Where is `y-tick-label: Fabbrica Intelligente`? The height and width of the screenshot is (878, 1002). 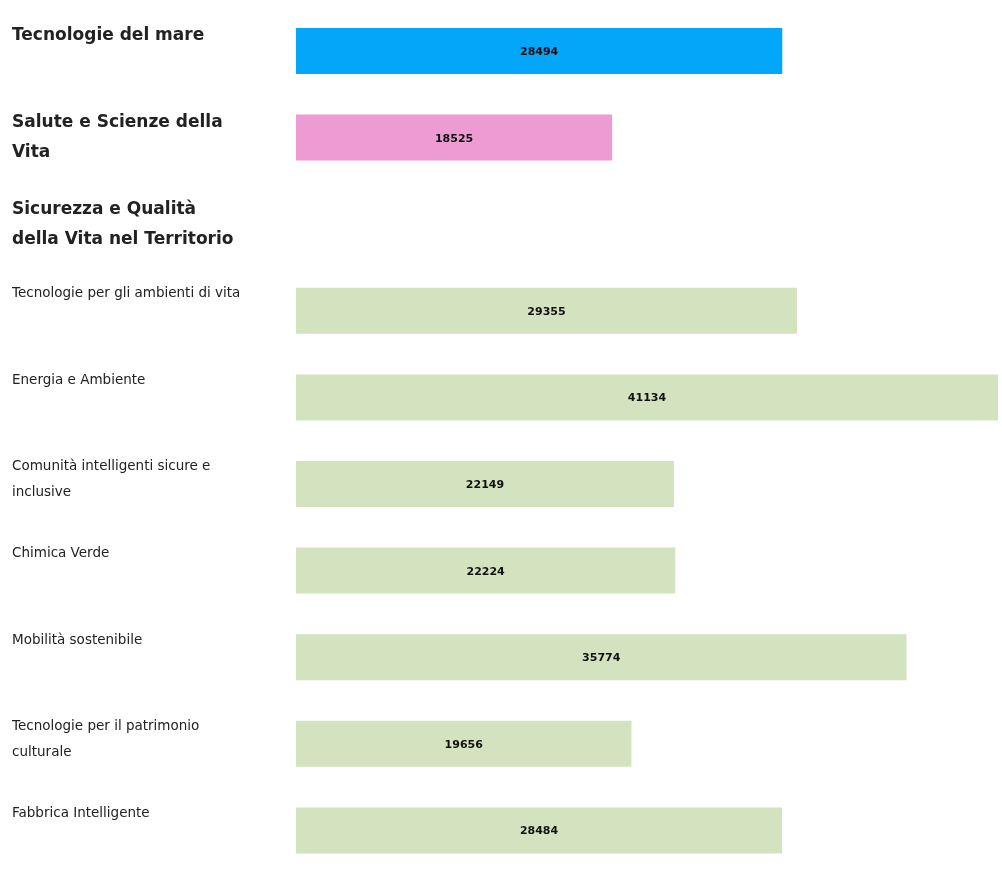
y-tick-label: Fabbrica Intelligente is located at coordinates (81, 812).